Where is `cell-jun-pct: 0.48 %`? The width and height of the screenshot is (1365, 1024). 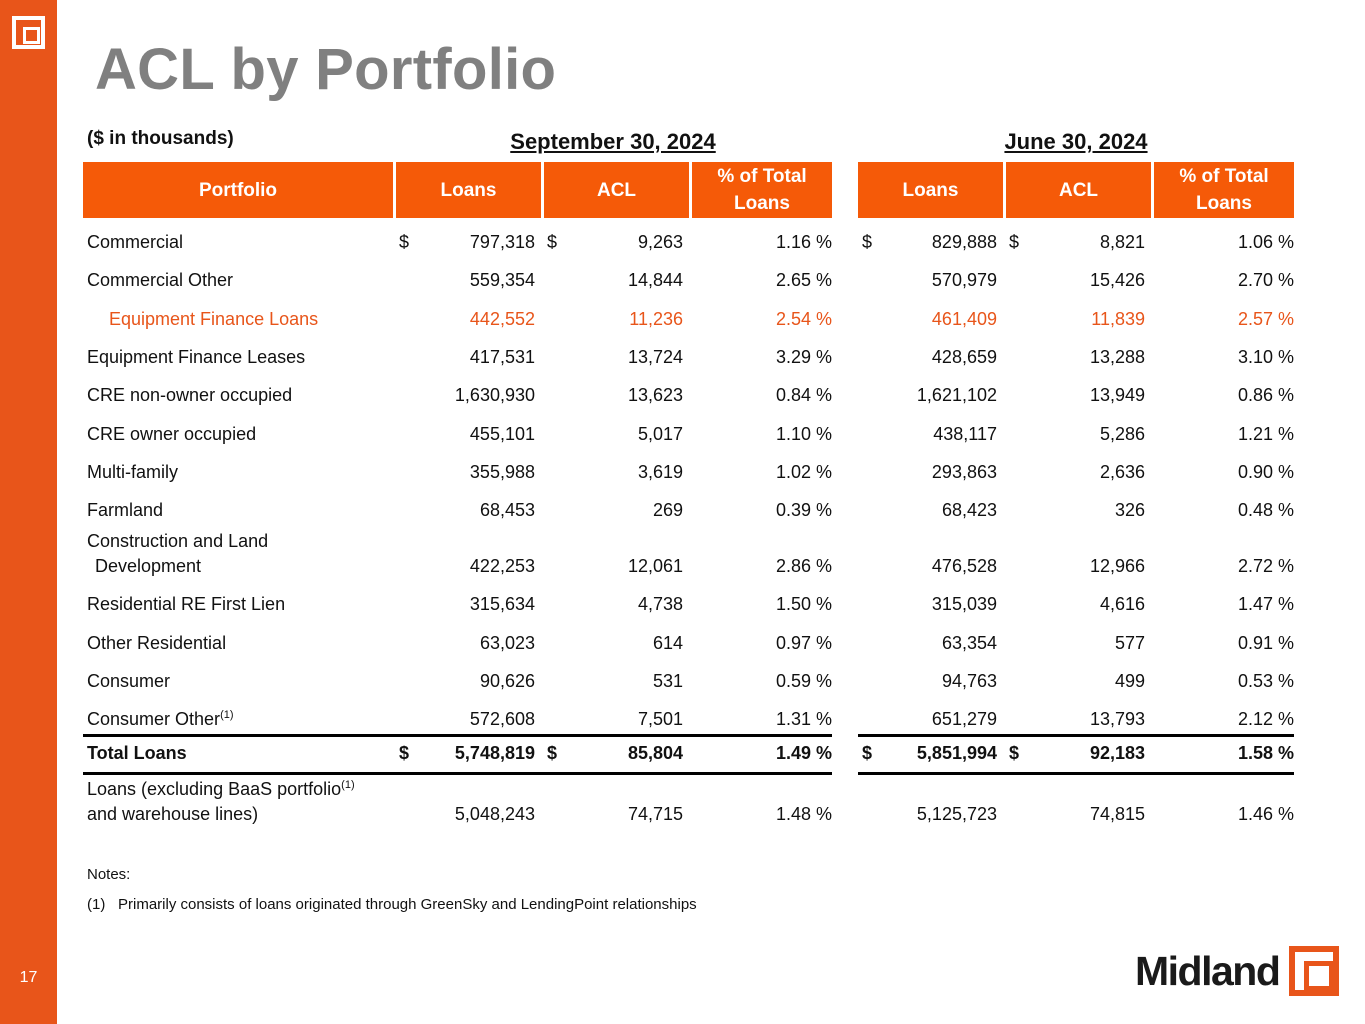 cell-jun-pct: 0.48 % is located at coordinates (1265, 510).